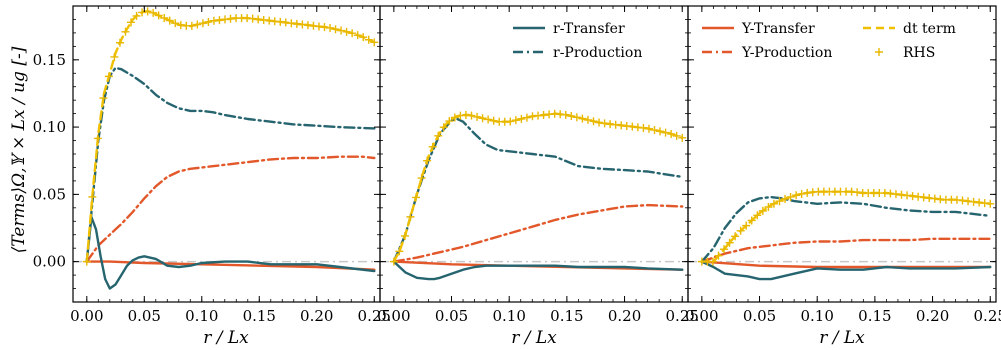 This screenshot has height=350, width=1001. Describe the element at coordinates (230, 253) in the screenshot. I see `panel-1-series-r-transfer` at that location.